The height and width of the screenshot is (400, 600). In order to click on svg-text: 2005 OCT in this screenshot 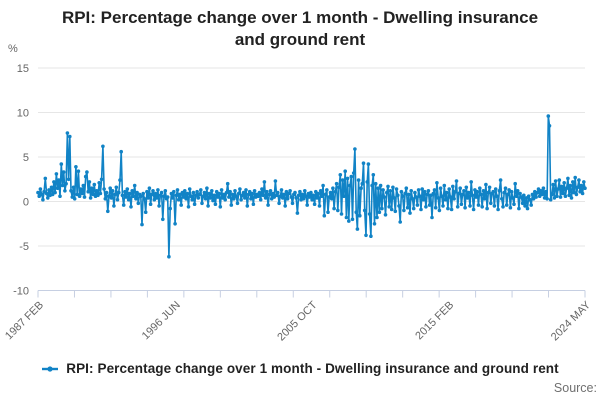, I will do `click(297, 321)`.